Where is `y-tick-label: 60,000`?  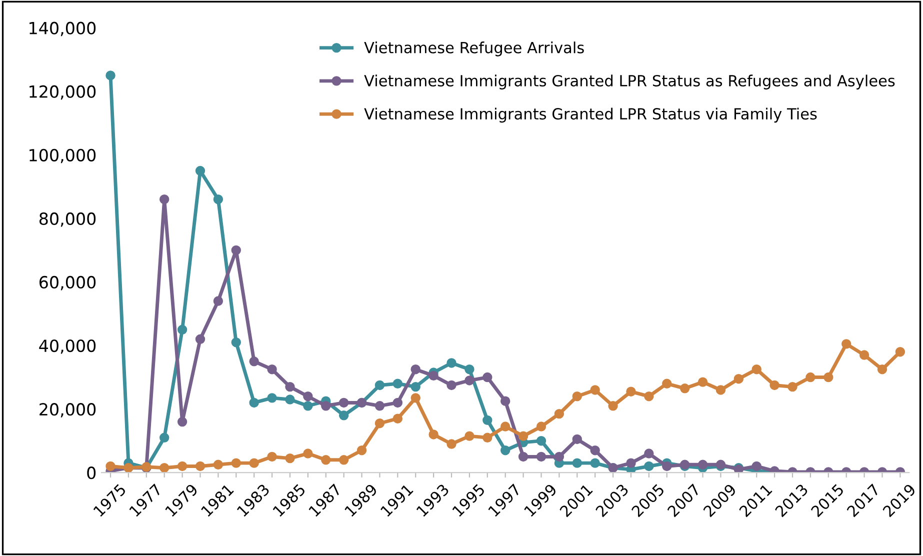
y-tick-label: 60,000 is located at coordinates (68, 283).